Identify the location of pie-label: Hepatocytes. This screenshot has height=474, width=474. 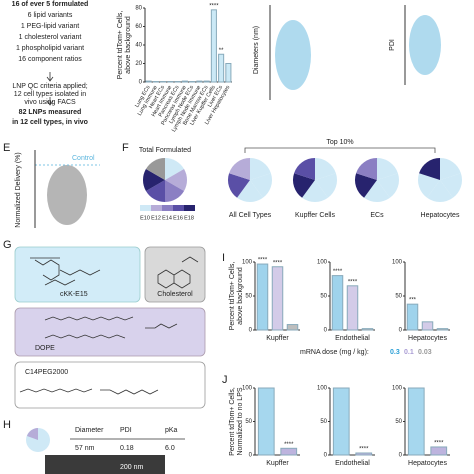
(440, 215).